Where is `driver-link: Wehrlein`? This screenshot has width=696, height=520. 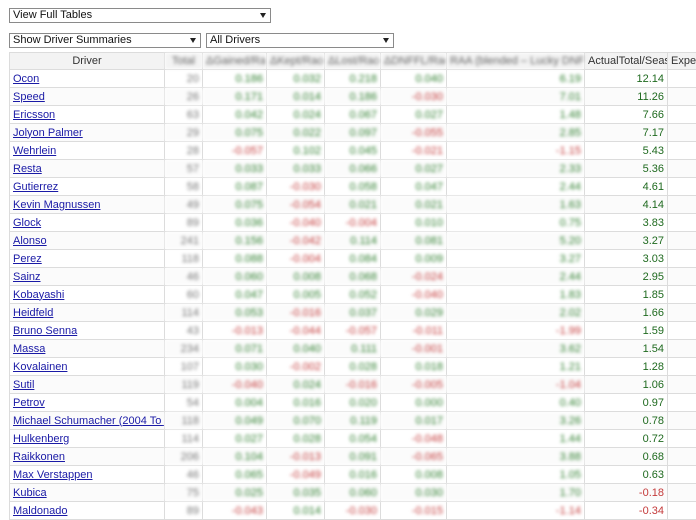
driver-link: Wehrlein is located at coordinates (34, 151).